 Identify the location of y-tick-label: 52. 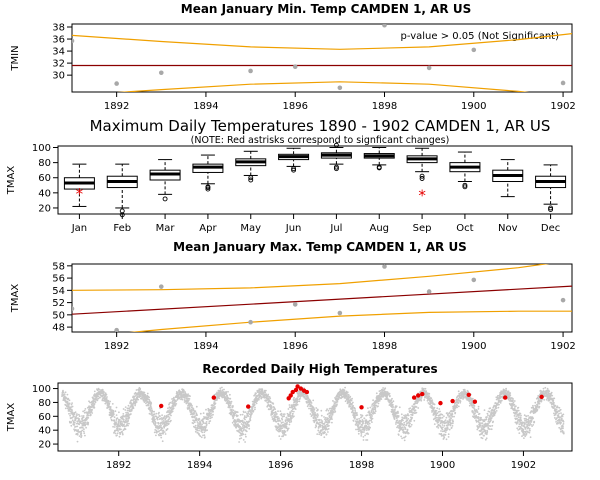
(58, 303).